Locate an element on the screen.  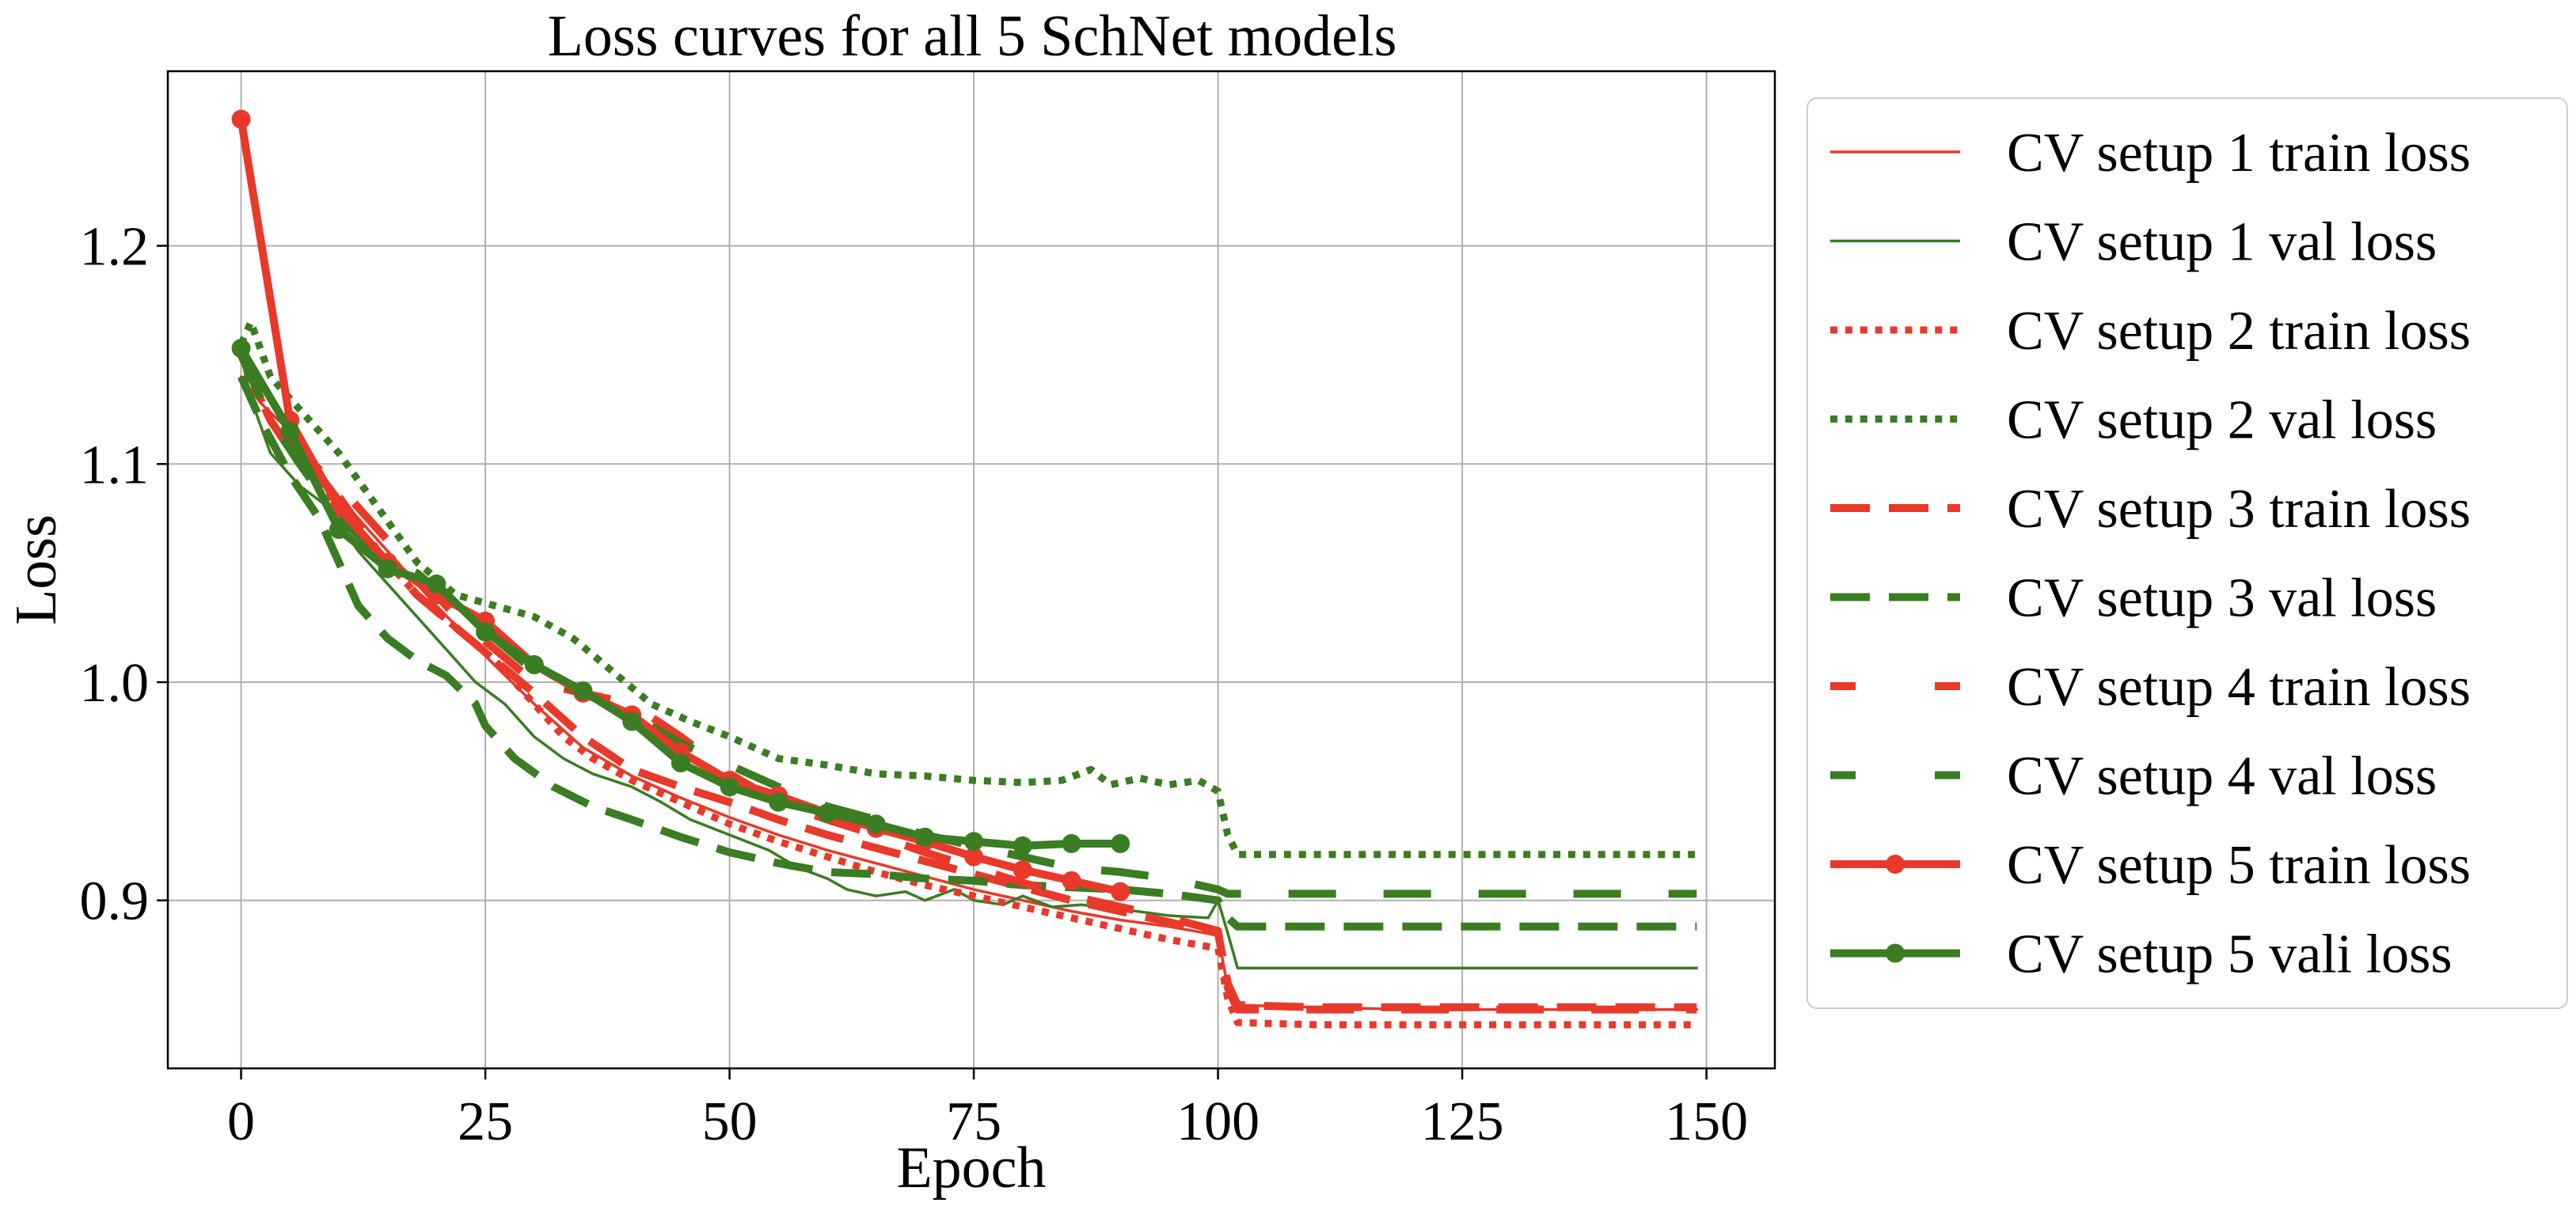
legend-label: CV setup 2 val loss is located at coordinates (2222, 420).